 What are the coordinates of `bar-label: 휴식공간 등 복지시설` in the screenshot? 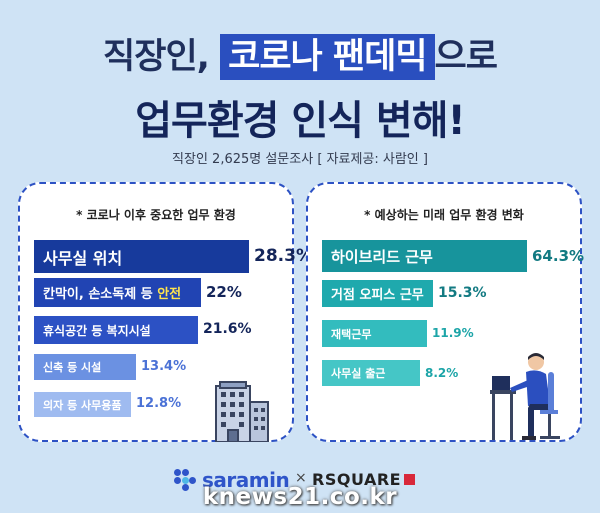 It's located at (97, 330).